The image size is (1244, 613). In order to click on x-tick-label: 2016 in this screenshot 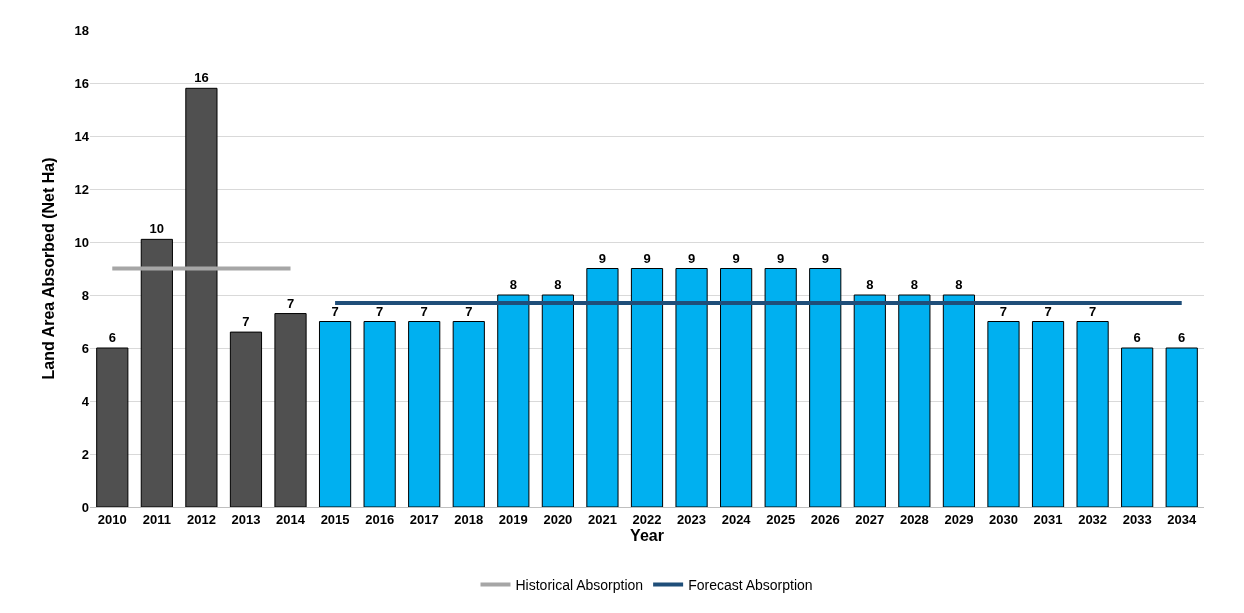, I will do `click(380, 519)`.